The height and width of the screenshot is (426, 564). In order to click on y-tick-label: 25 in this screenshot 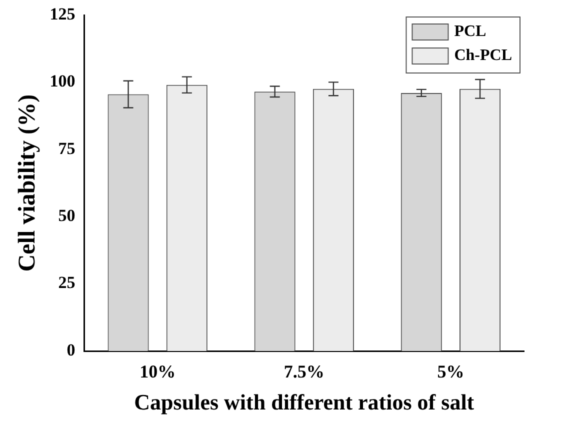, I will do `click(67, 282)`.